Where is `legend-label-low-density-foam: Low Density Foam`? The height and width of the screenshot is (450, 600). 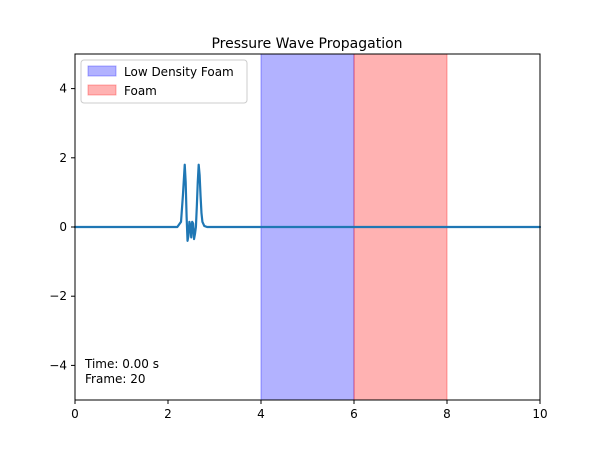 legend-label-low-density-foam: Low Density Foam is located at coordinates (179, 72).